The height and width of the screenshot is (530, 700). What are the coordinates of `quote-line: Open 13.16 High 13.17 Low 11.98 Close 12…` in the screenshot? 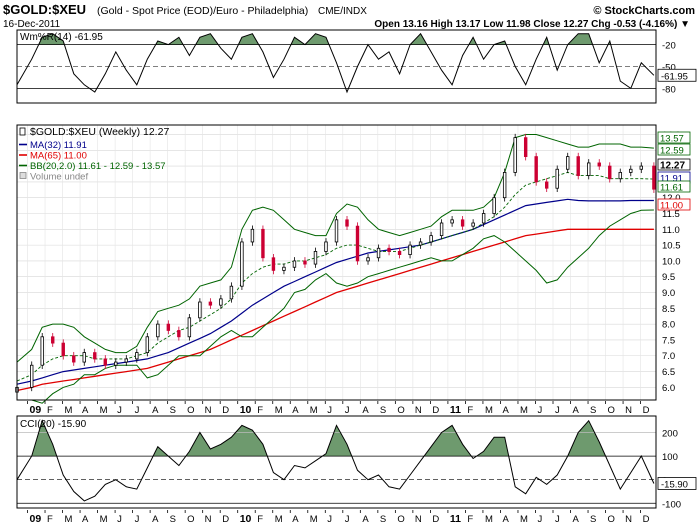 It's located at (532, 24).